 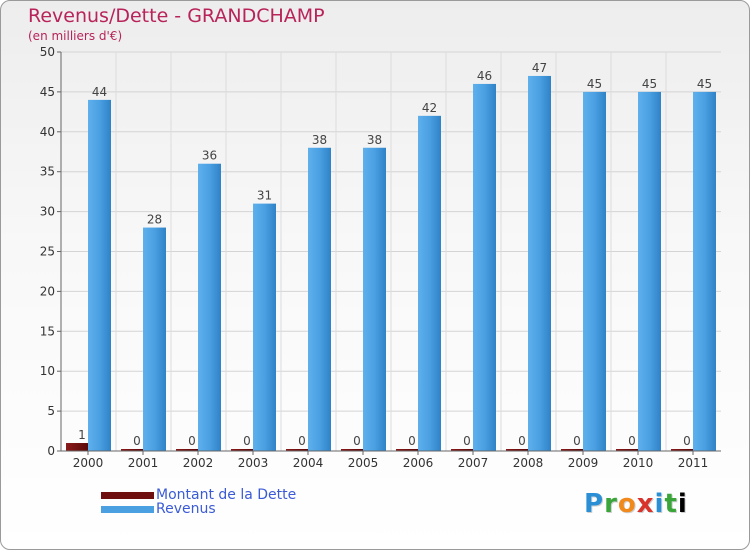 I want to click on y-tick-label: 25, so click(x=47, y=252).